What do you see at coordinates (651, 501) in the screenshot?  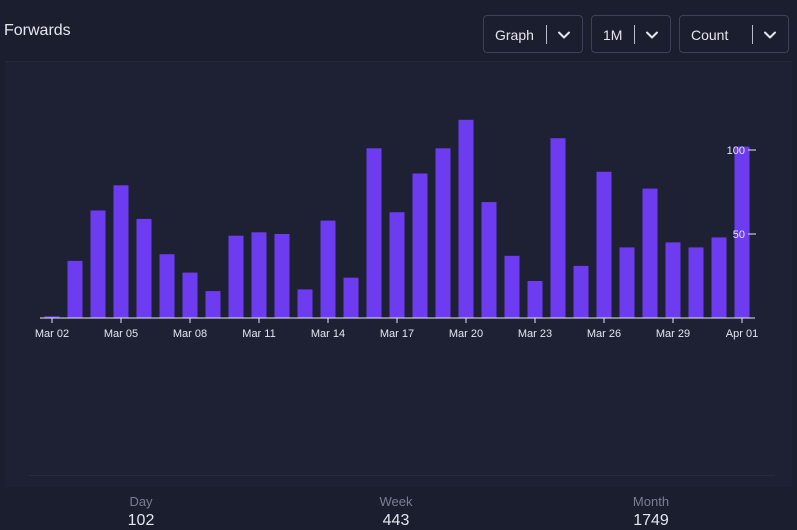 I see `stat-month-label: Month` at bounding box center [651, 501].